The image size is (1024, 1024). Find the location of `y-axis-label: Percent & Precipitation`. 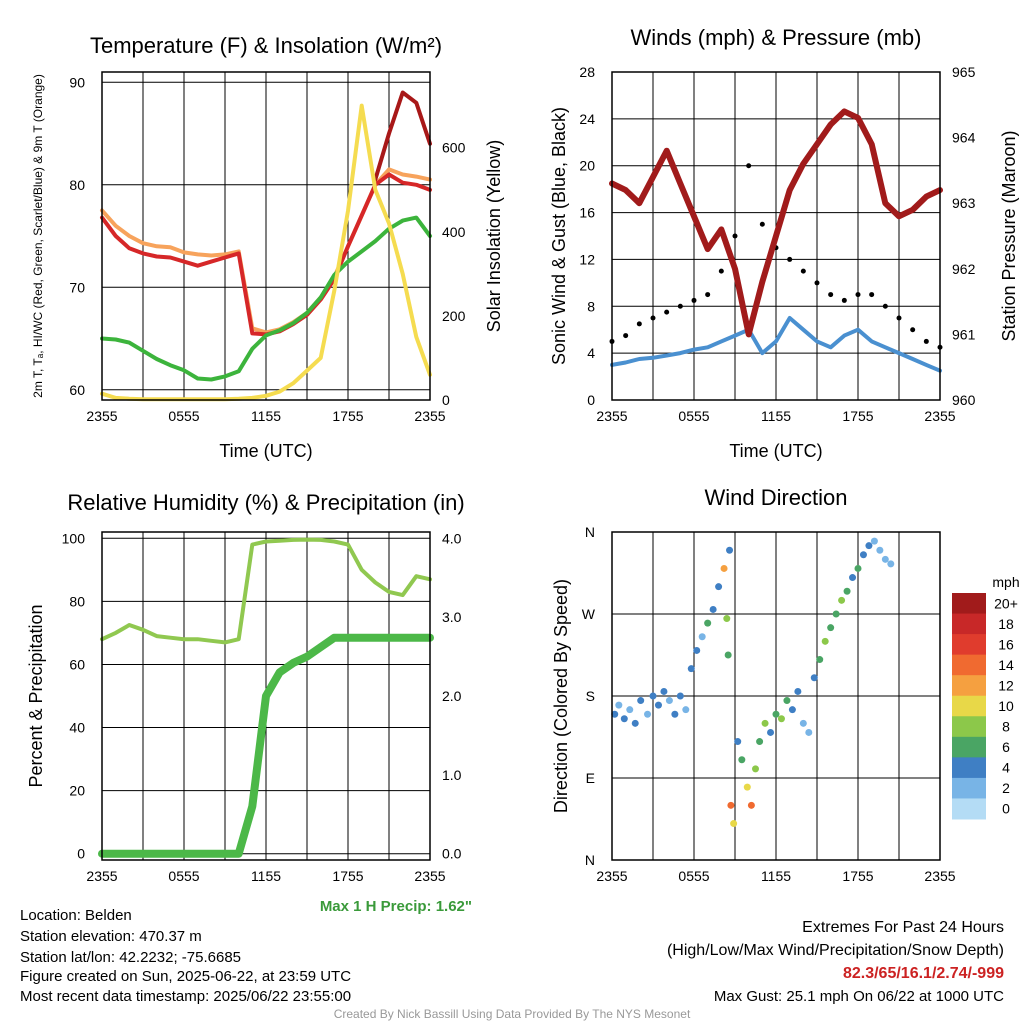

y-axis-label: Percent & Precipitation is located at coordinates (36, 695).